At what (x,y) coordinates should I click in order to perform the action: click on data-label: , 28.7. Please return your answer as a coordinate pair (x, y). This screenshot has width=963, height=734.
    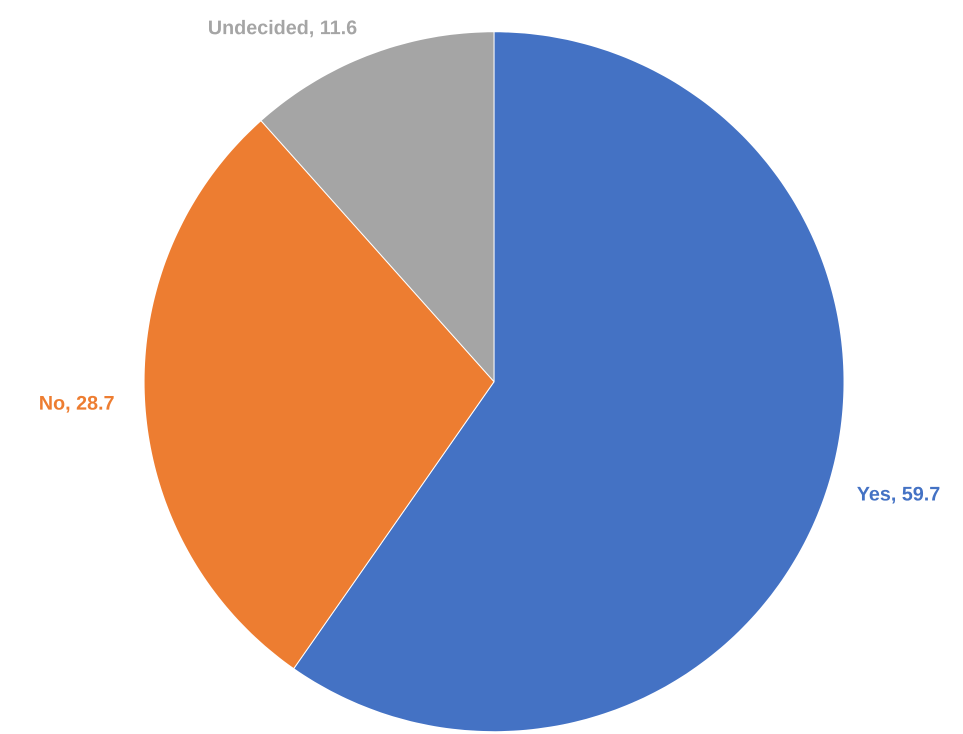
    Looking at the image, I should click on (90, 404).